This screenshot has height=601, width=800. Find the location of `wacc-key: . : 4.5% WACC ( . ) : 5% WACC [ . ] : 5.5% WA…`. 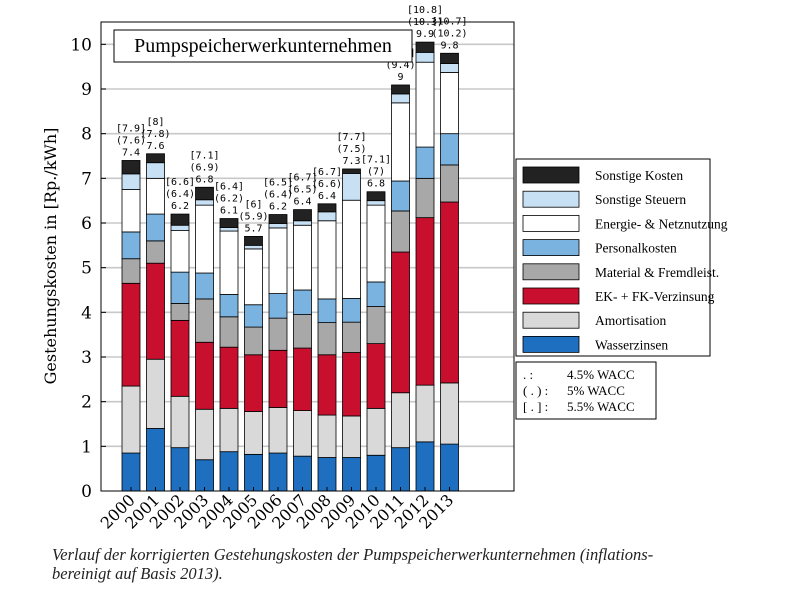

wacc-key: . : 4.5% WACC ( . ) : 5% WACC [ . ] : 5.5% WA… is located at coordinates (586, 390).